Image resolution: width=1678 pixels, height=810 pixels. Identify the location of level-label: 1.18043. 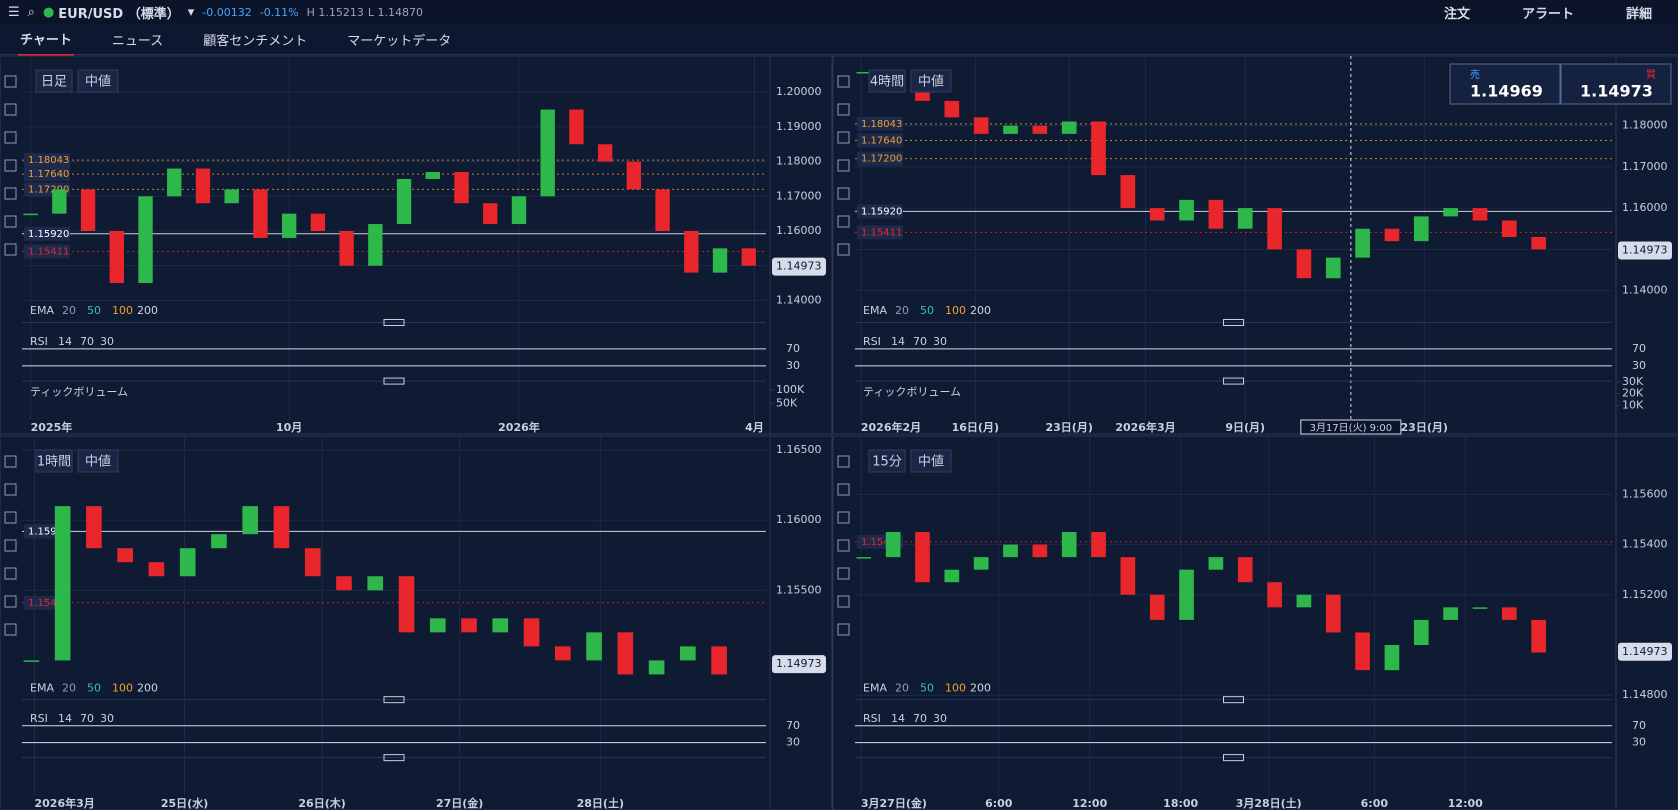
(881, 124).